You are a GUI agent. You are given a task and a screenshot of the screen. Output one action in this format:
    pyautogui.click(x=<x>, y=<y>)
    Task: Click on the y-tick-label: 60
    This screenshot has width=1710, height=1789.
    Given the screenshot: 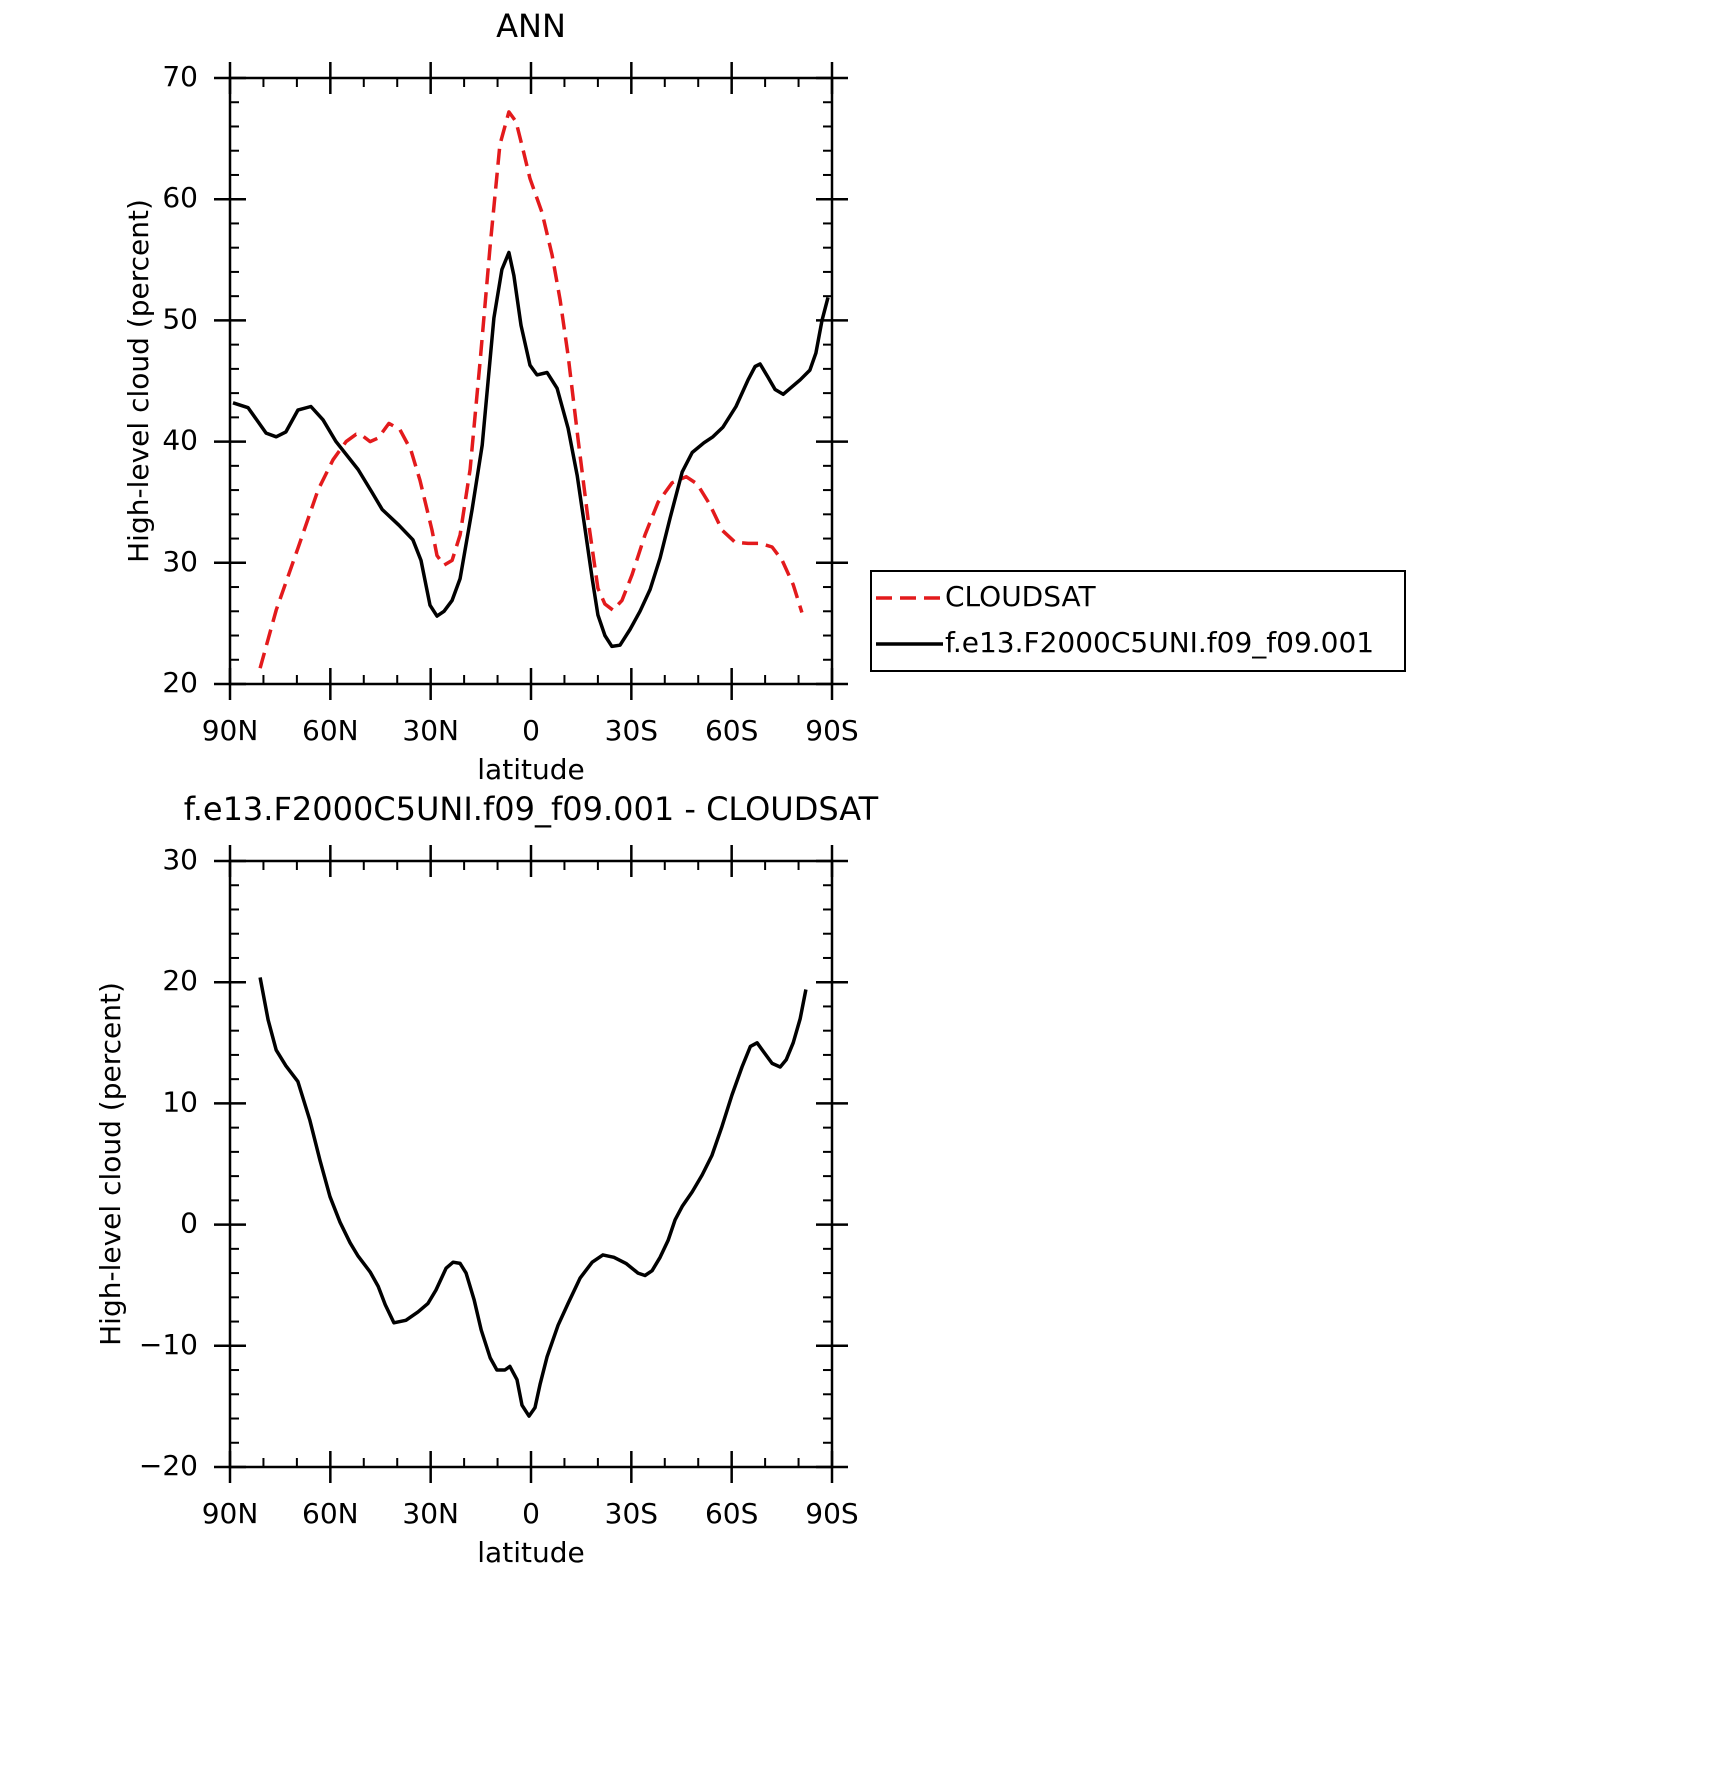 What is the action you would take?
    pyautogui.click(x=180, y=197)
    